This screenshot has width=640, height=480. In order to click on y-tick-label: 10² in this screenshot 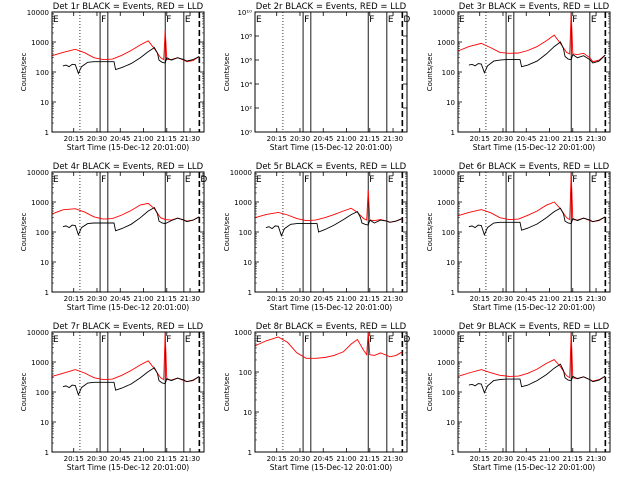, I will do `click(246, 109)`.